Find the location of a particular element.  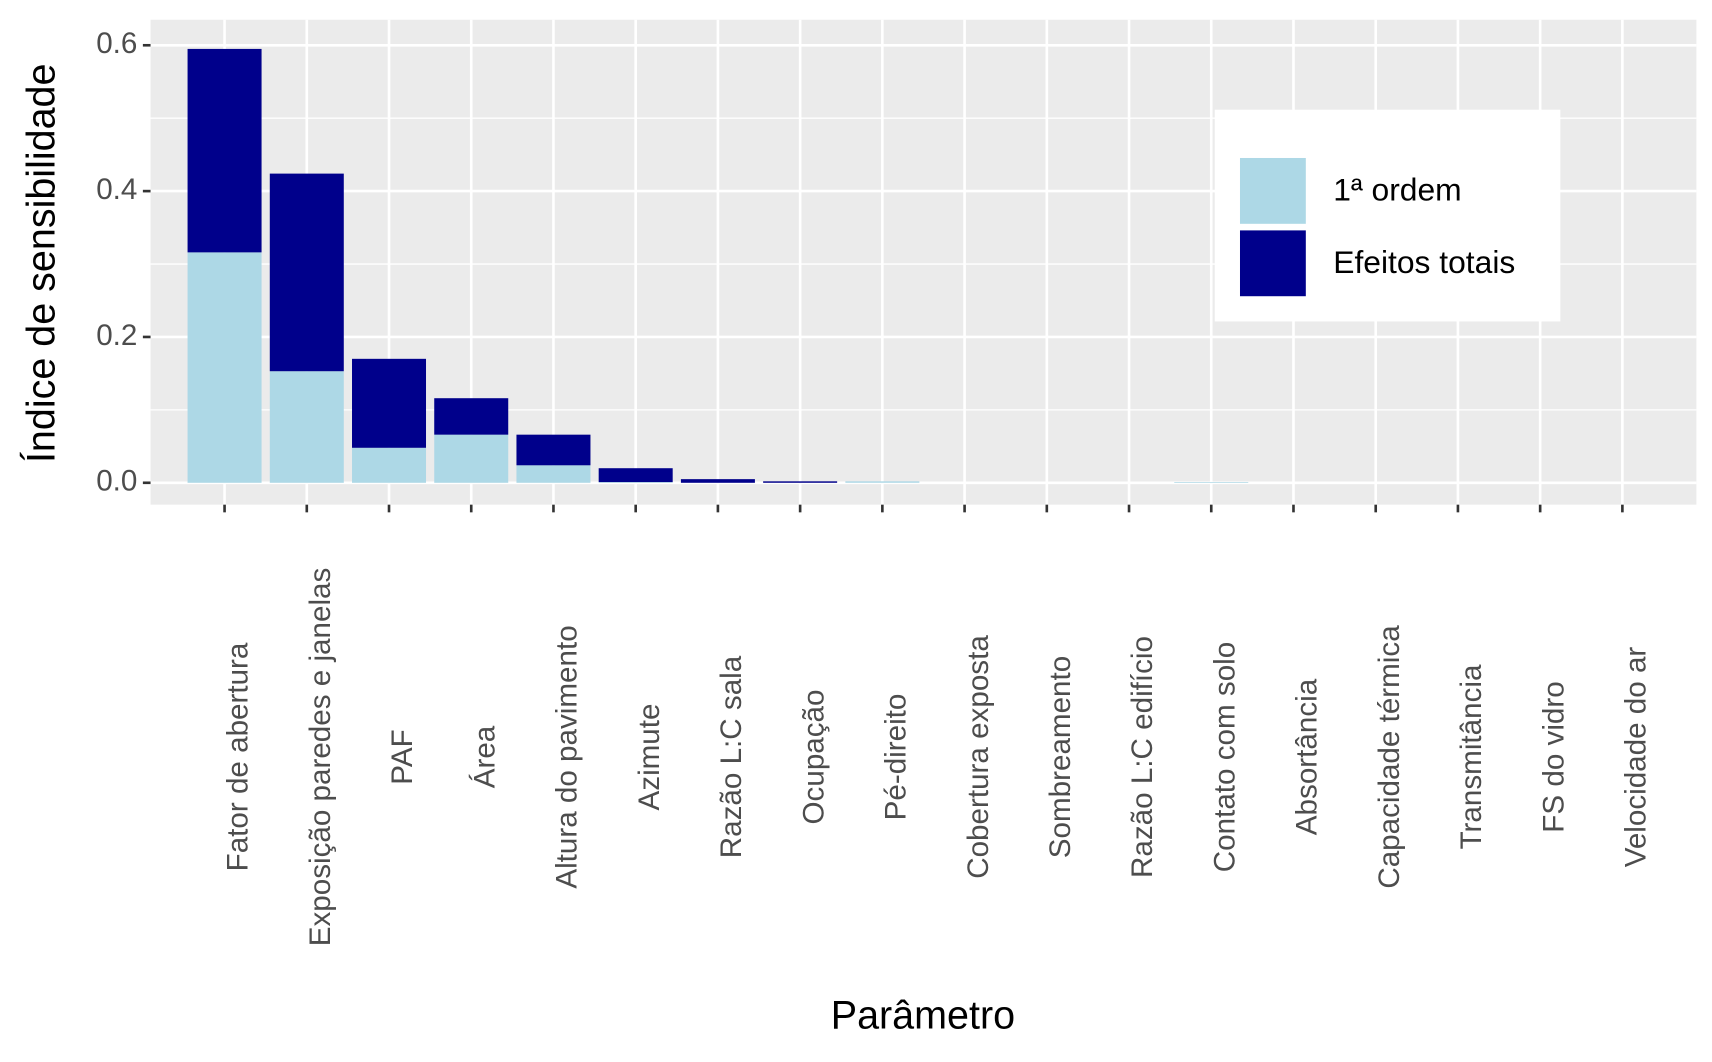

y-tick-label: 0.4 is located at coordinates (116, 189).